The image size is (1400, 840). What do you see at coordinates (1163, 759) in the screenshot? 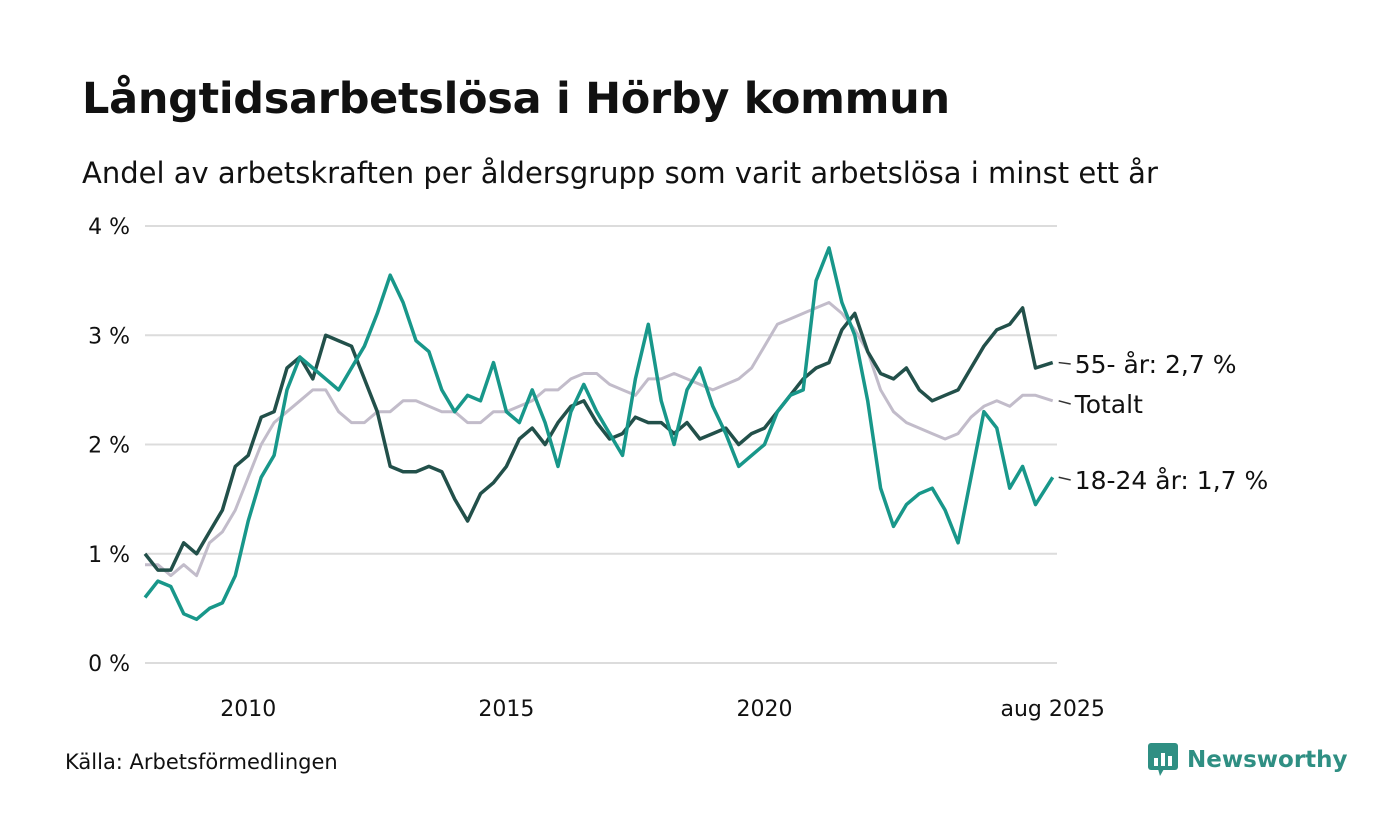
I see `chart-bubble-icon` at bounding box center [1163, 759].